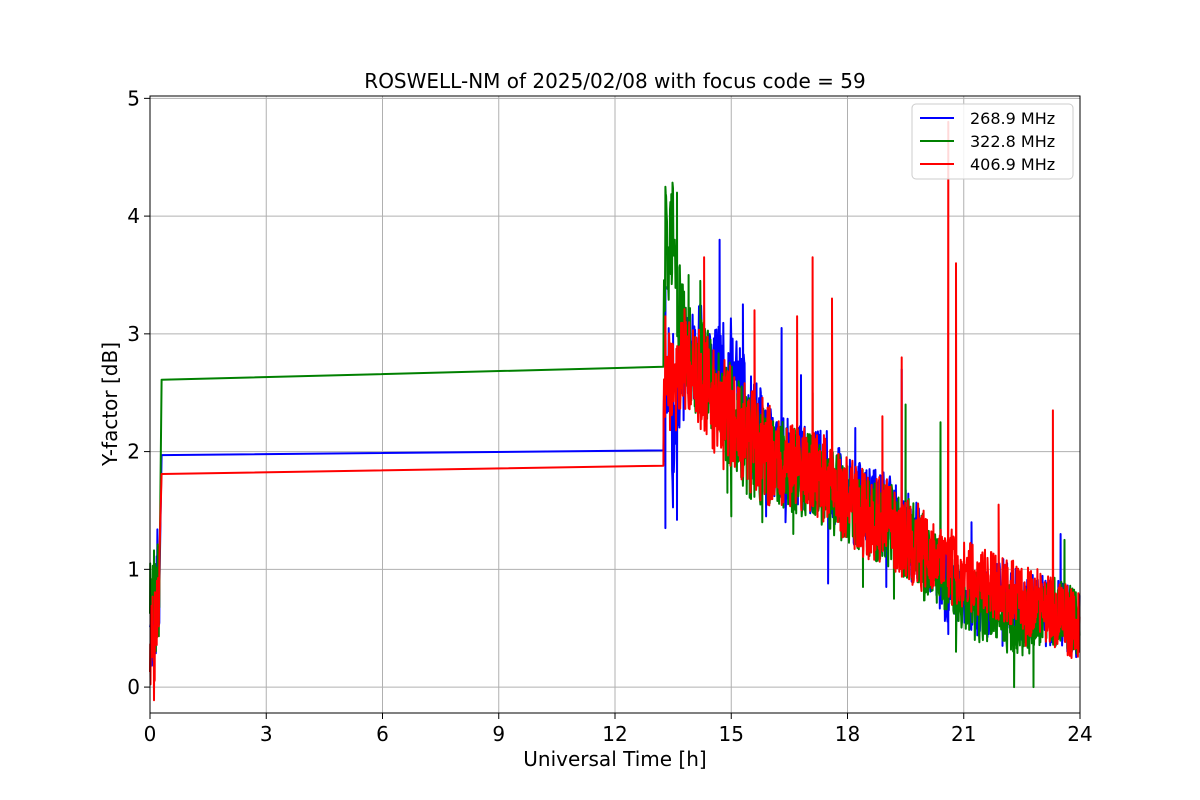 The image size is (1200, 800). Describe the element at coordinates (847, 734) in the screenshot. I see `x-tick-label: 18` at that location.